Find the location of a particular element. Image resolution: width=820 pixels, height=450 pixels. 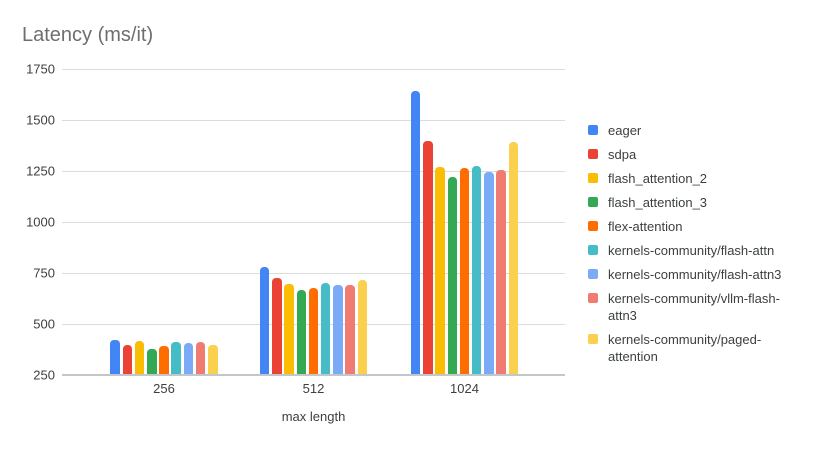

legend-label: kernels-community/paged-attention is located at coordinates (685, 348).